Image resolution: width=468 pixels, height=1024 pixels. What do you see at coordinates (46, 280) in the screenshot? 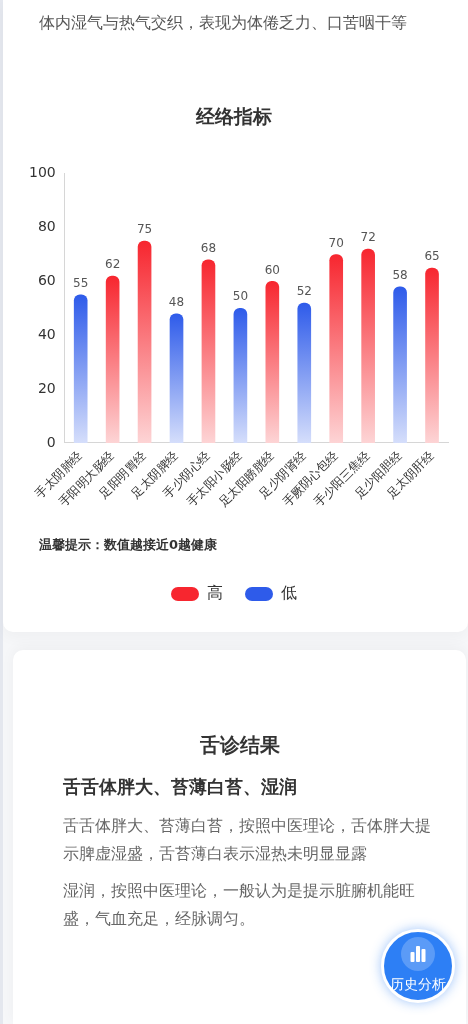
I see `y-tick-label: 60` at bounding box center [46, 280].